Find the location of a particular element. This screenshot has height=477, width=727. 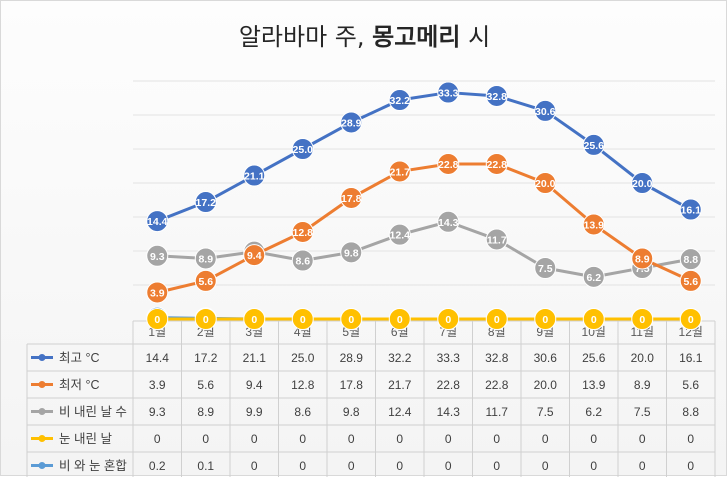

table-value: 8.6 is located at coordinates (302, 412).